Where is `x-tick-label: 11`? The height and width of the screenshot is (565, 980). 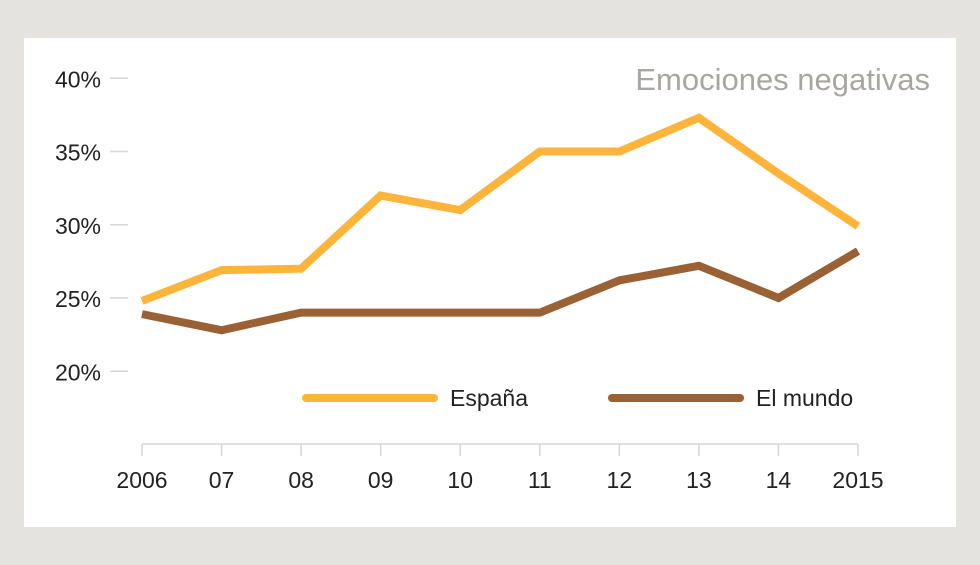
x-tick-label: 11 is located at coordinates (540, 480).